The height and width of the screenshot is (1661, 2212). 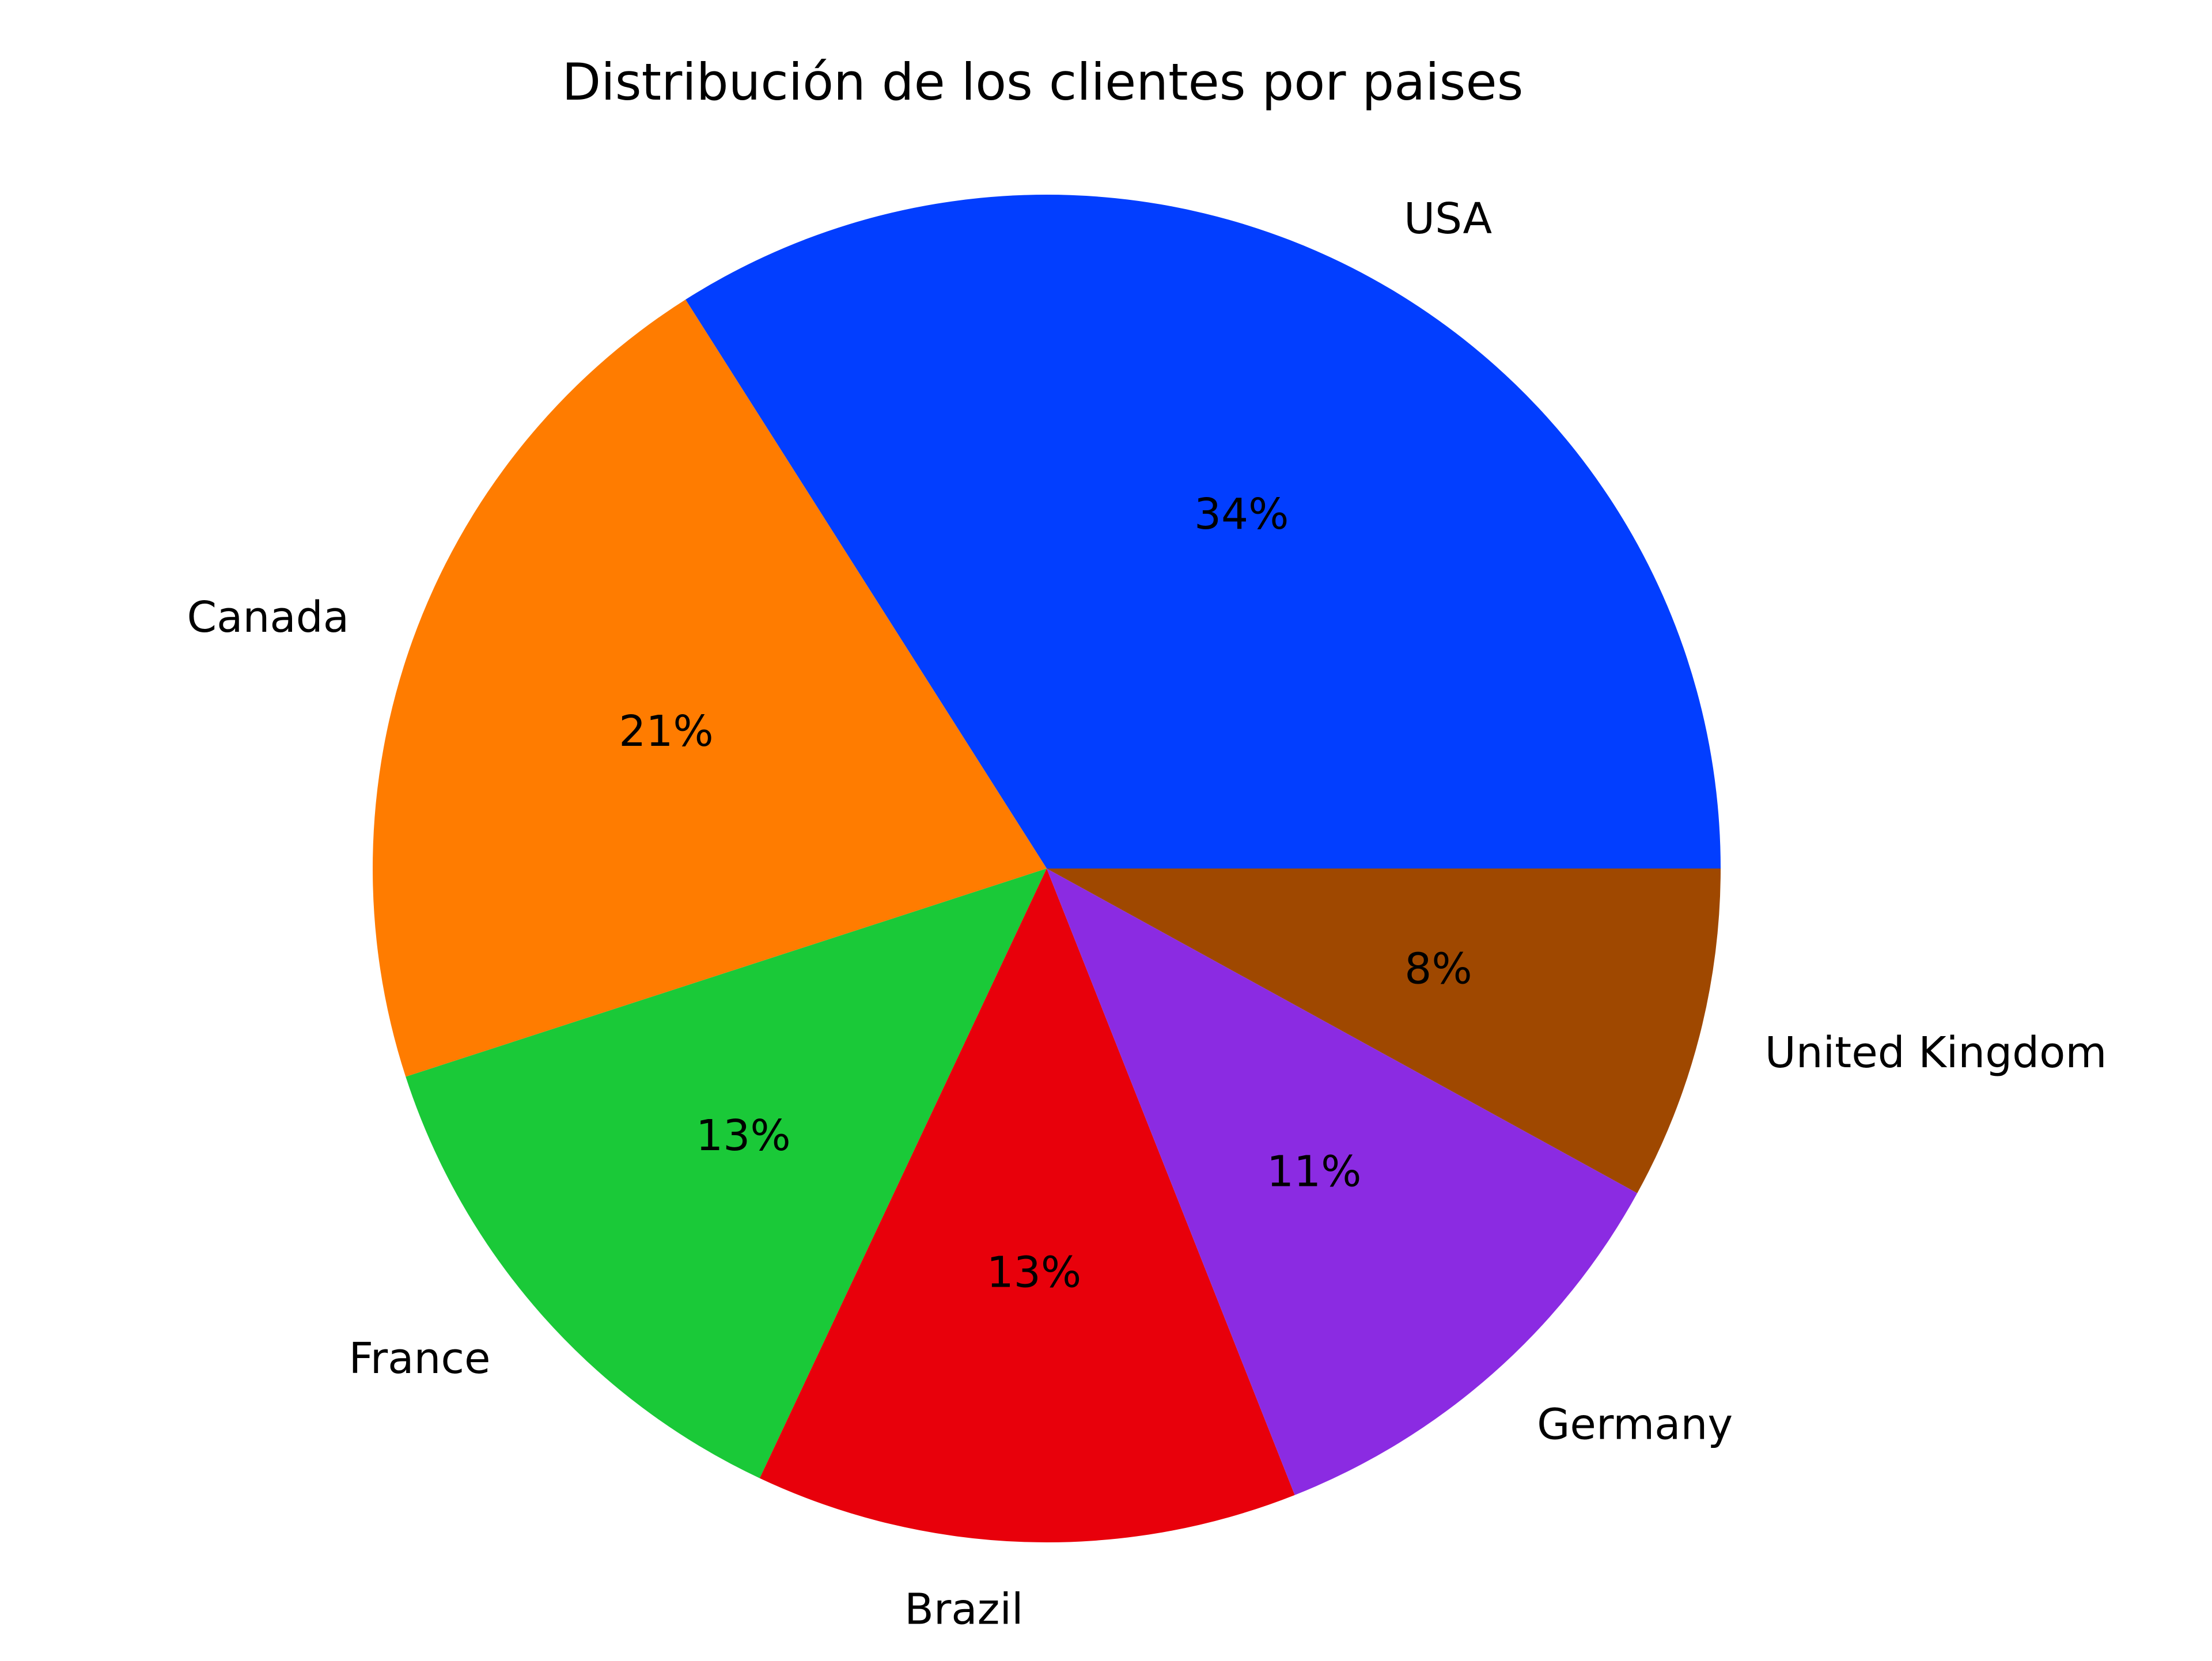 I want to click on percent-label-canada: 21%, so click(x=666, y=731).